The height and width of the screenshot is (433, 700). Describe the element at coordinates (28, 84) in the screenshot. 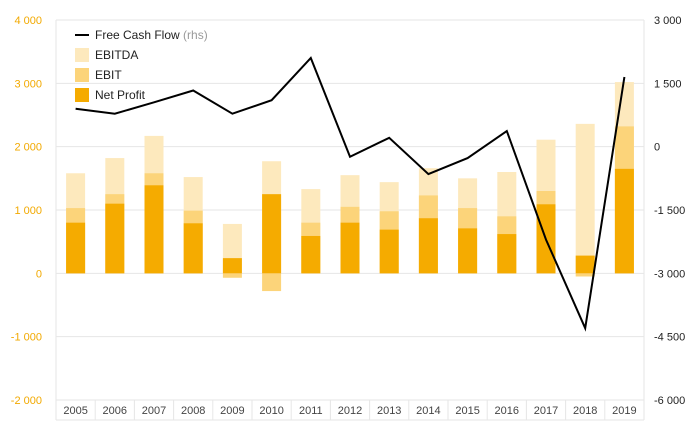

I see `y-left-tick-label: 3 000` at that location.